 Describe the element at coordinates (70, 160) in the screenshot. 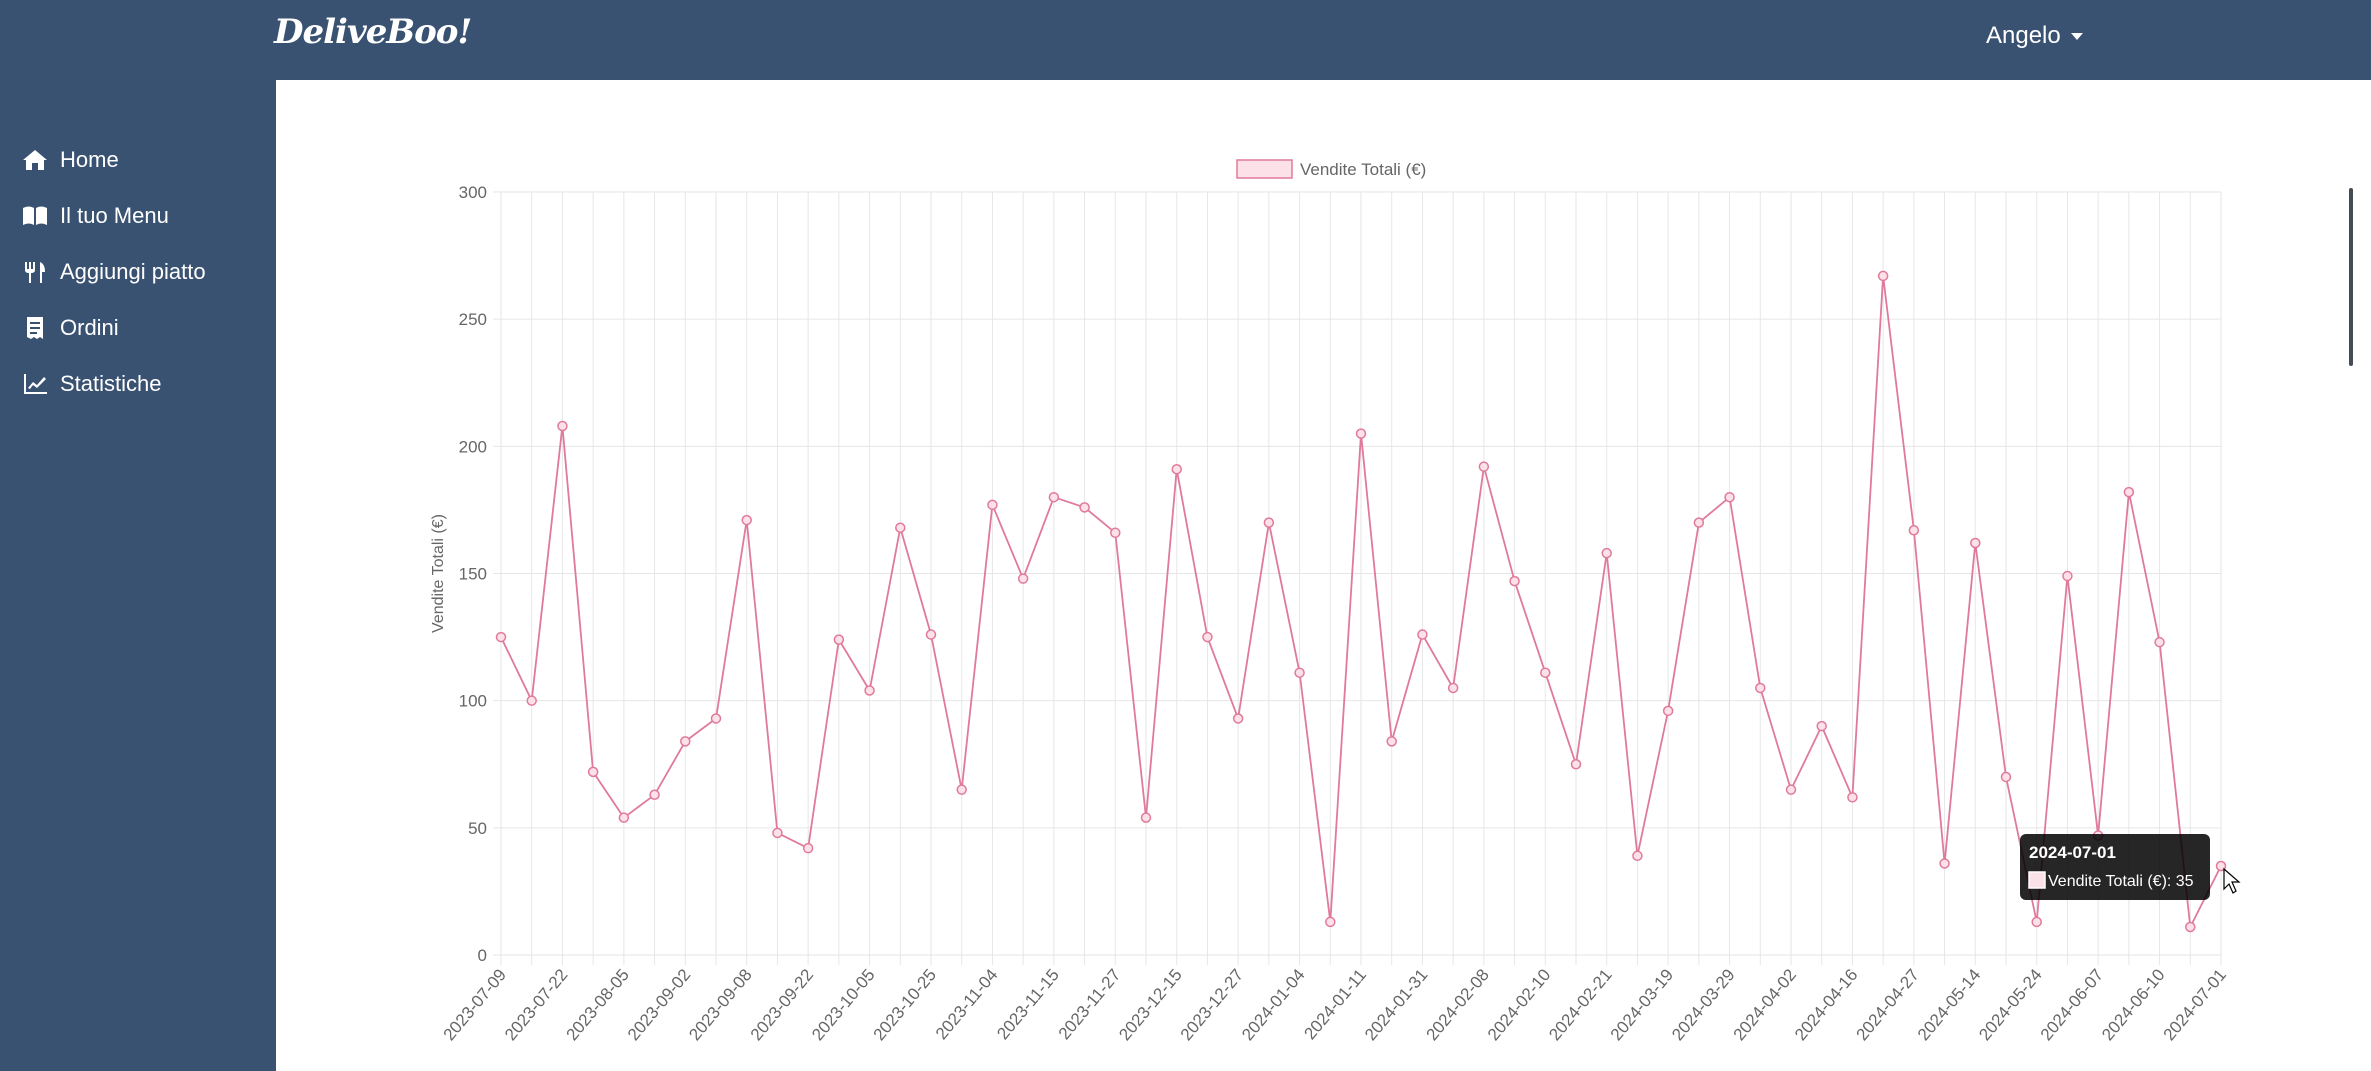

I see `sidebar-item-home: Home` at that location.